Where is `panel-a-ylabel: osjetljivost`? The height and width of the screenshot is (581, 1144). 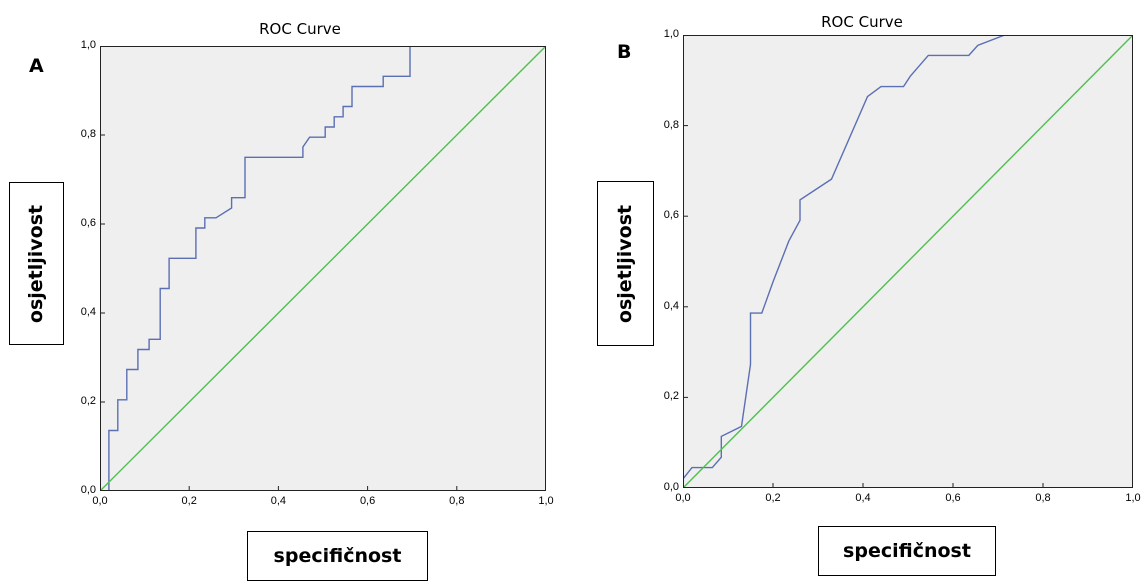
panel-a-ylabel: osjetljivost is located at coordinates (36, 263).